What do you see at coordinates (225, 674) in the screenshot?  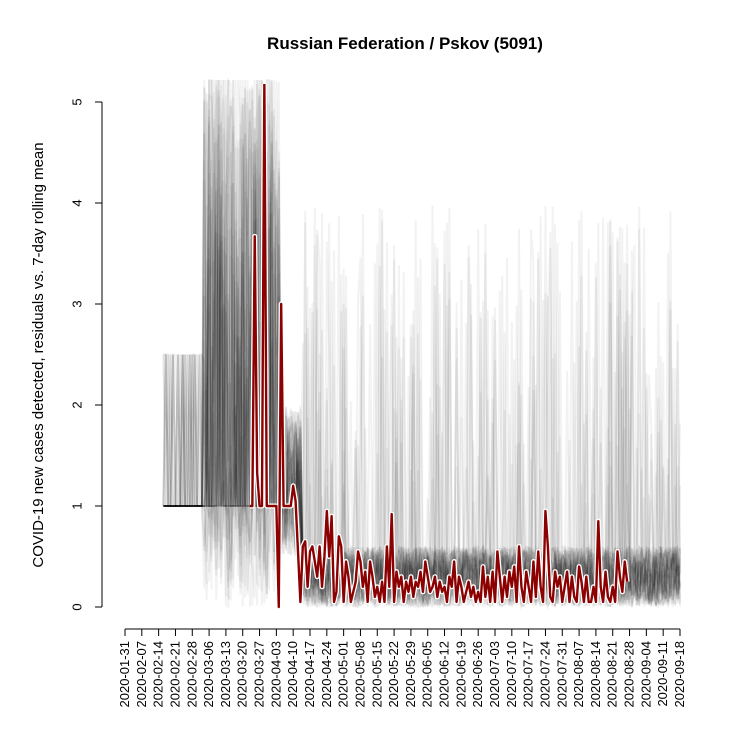 I see `x-tick-label: 2020-03-13` at bounding box center [225, 674].